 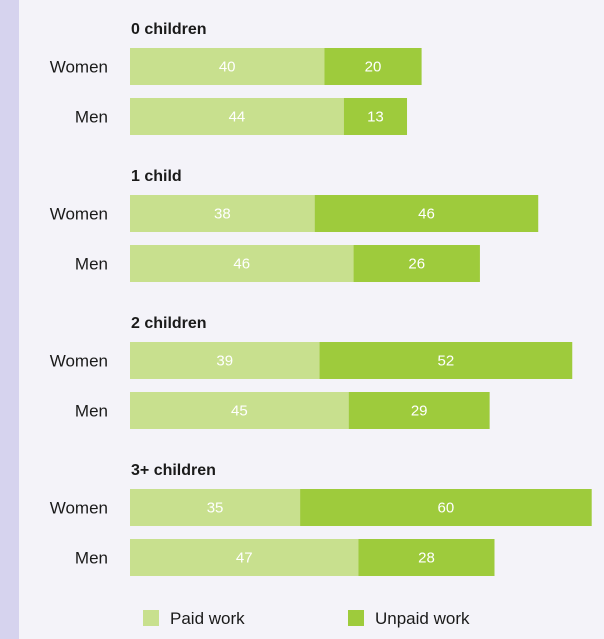 I want to click on legend-swatch-unpaid, so click(x=356, y=618).